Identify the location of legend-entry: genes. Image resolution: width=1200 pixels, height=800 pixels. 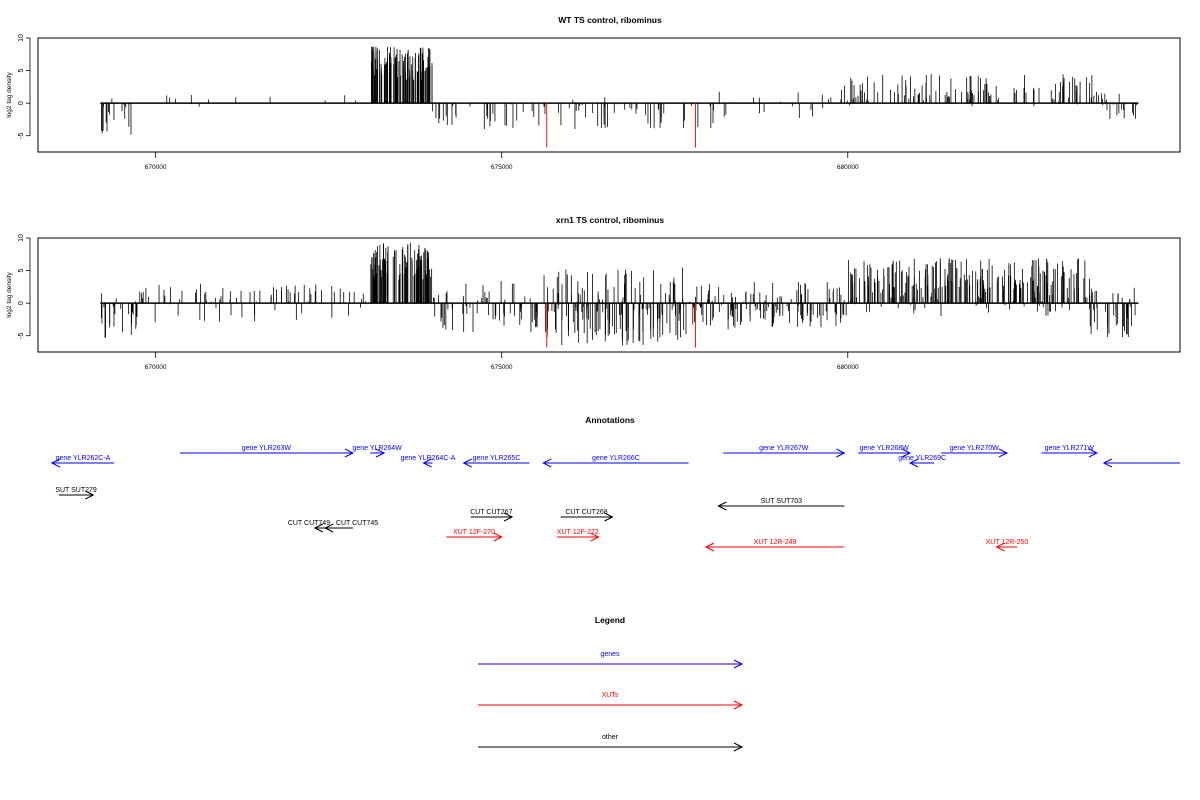
(611, 660).